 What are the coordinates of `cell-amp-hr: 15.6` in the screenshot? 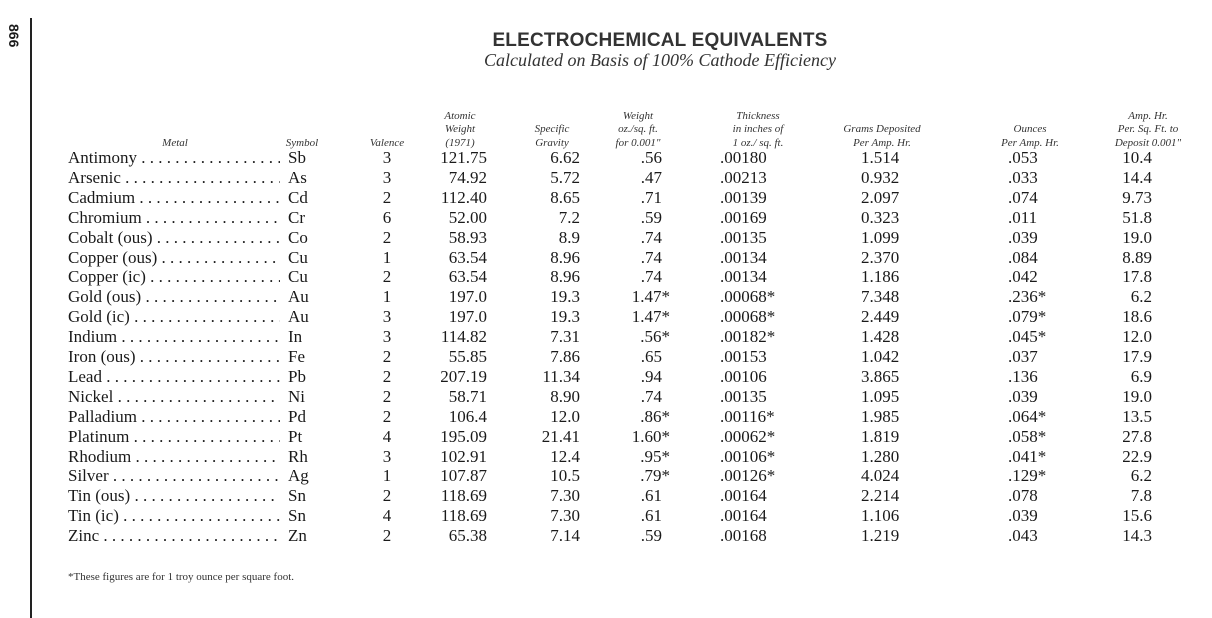 It's located at (1137, 516).